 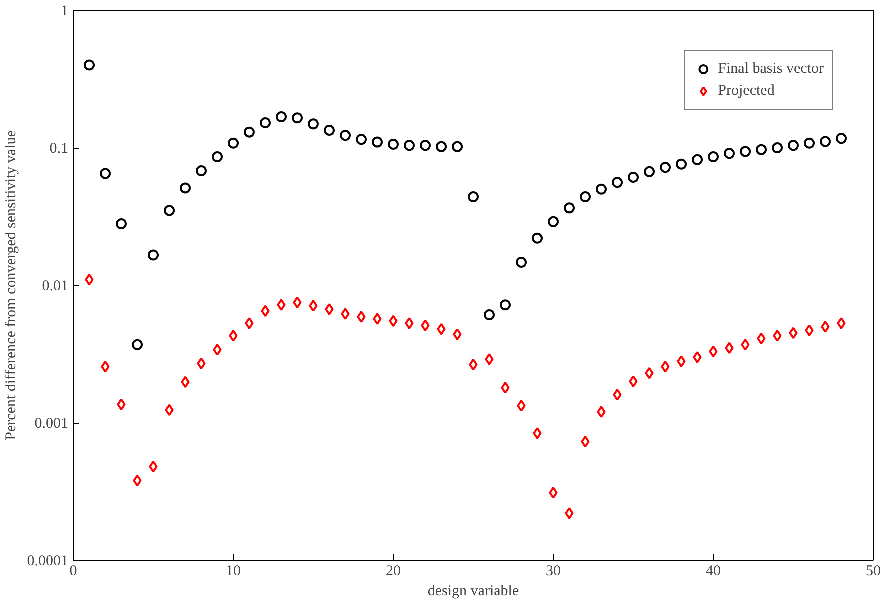 I want to click on x-tick-label: 20, so click(x=393, y=572).